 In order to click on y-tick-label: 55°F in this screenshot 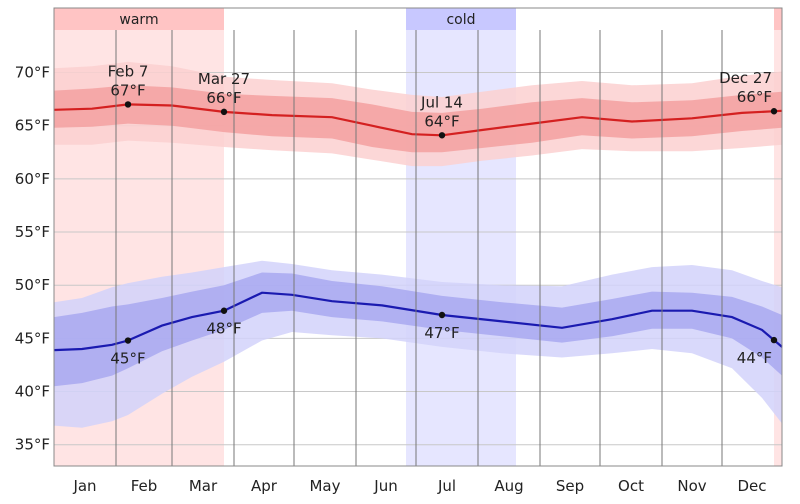, I will do `click(32, 232)`.